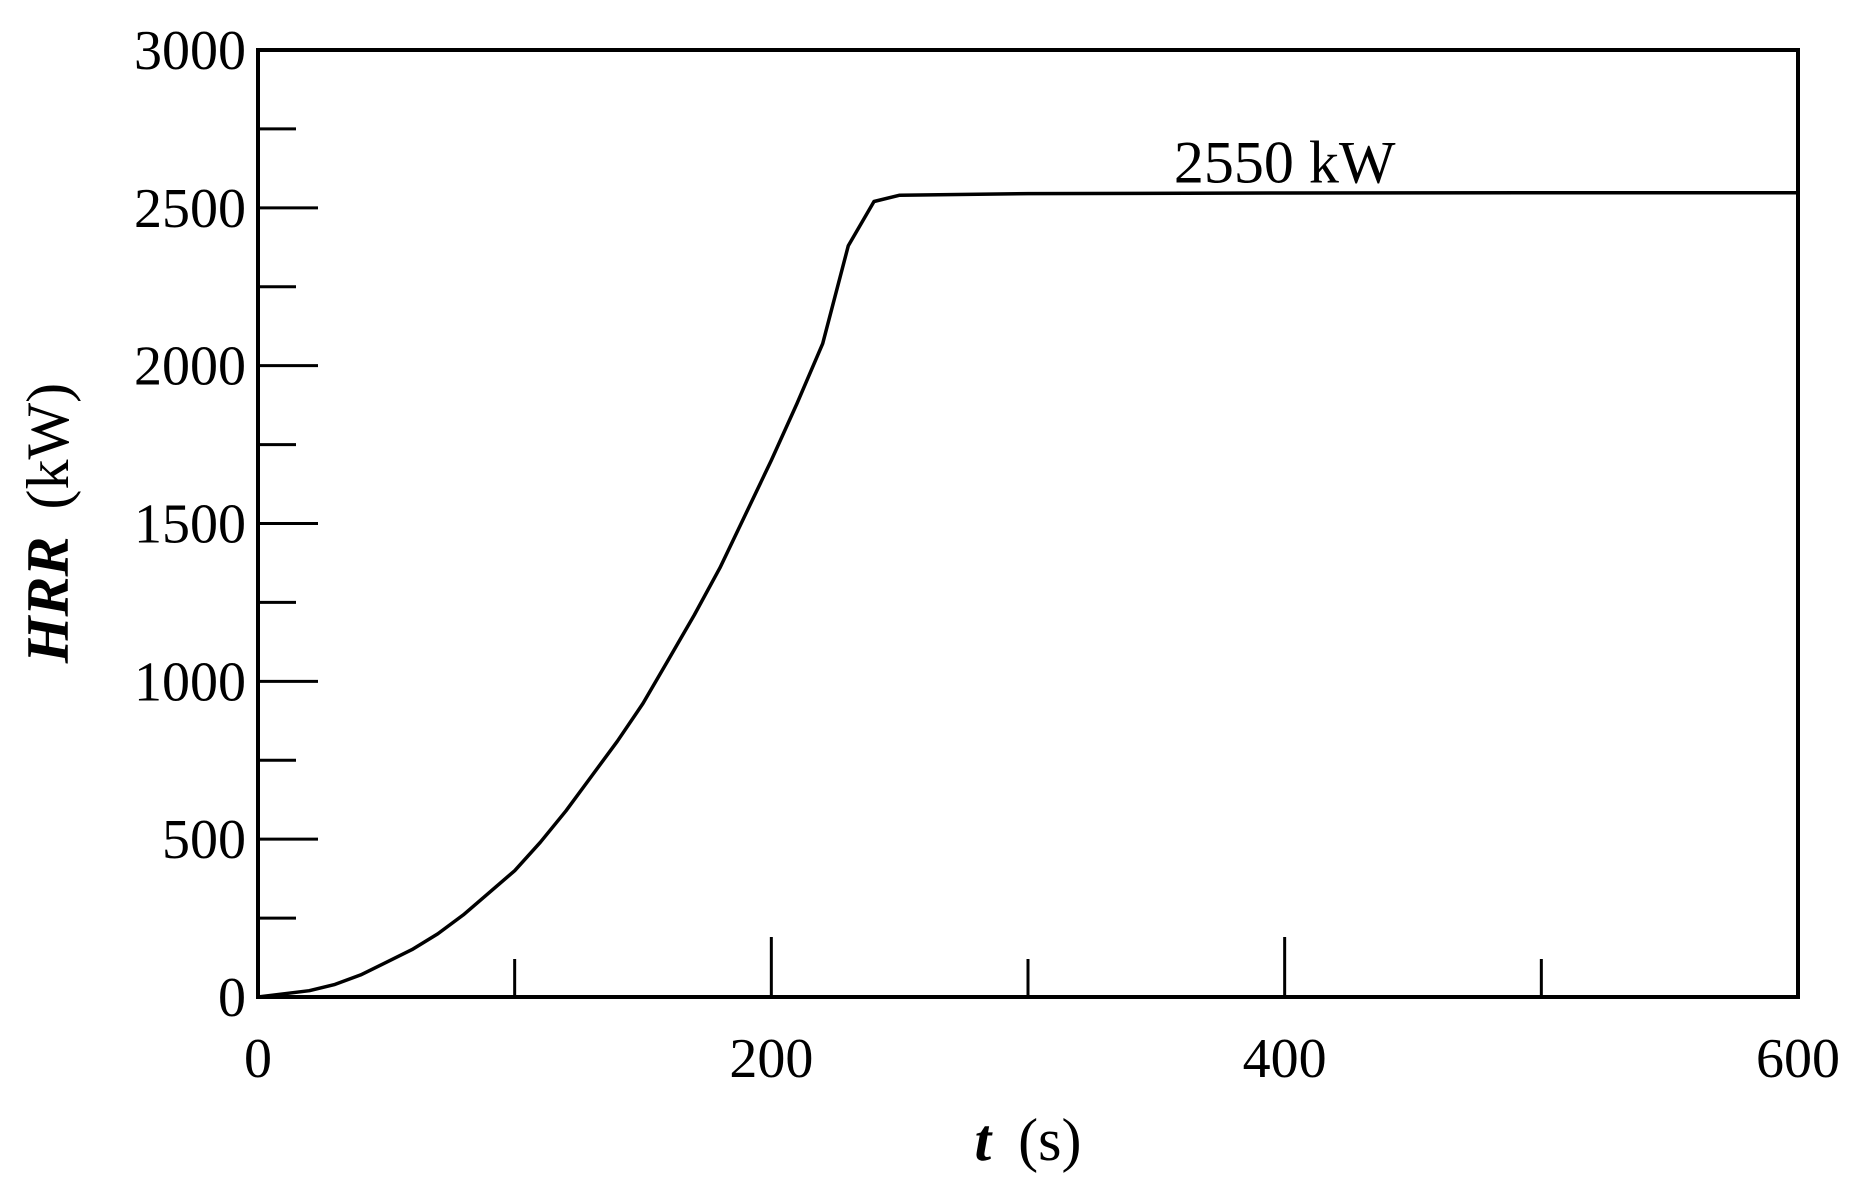 Image resolution: width=1854 pixels, height=1203 pixels. What do you see at coordinates (1049, 1140) in the screenshot?
I see `x-axis-unit: (s)` at bounding box center [1049, 1140].